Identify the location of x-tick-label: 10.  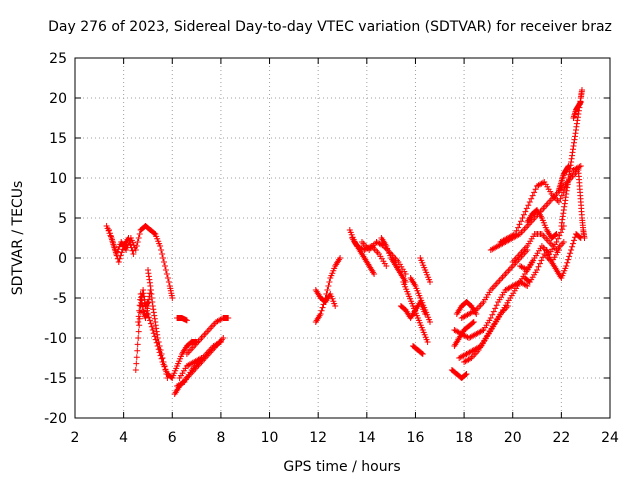
(270, 438).